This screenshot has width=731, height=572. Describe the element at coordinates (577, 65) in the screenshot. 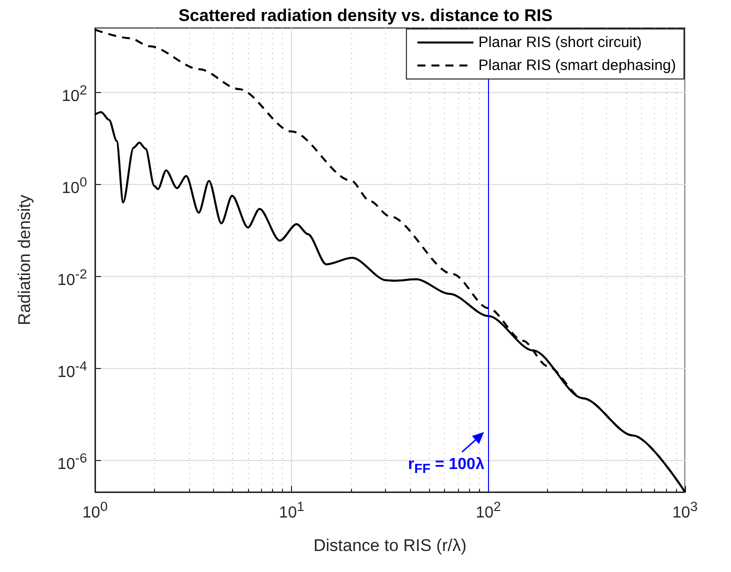

I see `legend-label: Planar RIS (smart dephasing)` at that location.